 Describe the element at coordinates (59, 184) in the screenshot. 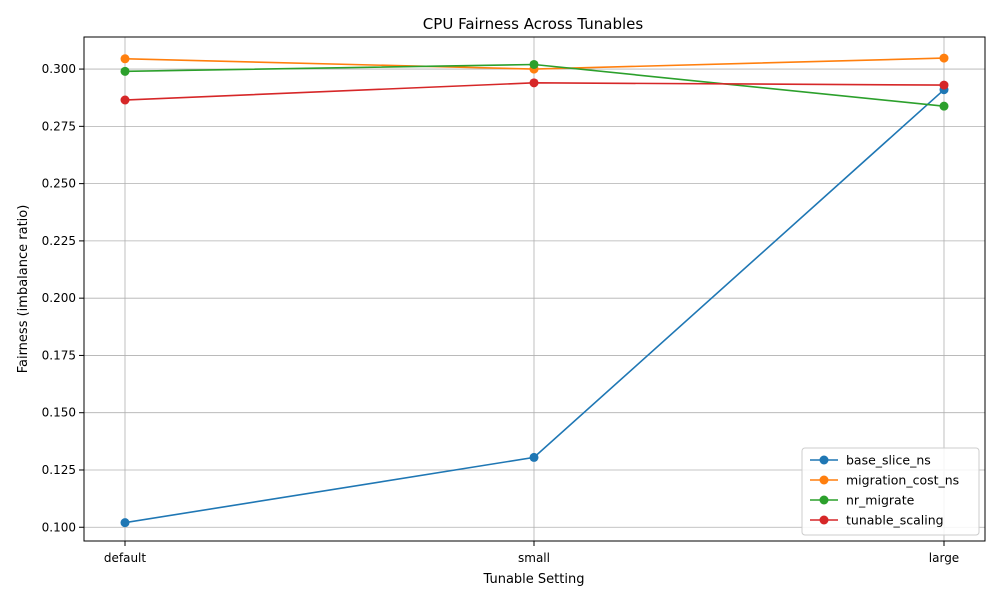

I see `y-tick-label: 0.250` at that location.